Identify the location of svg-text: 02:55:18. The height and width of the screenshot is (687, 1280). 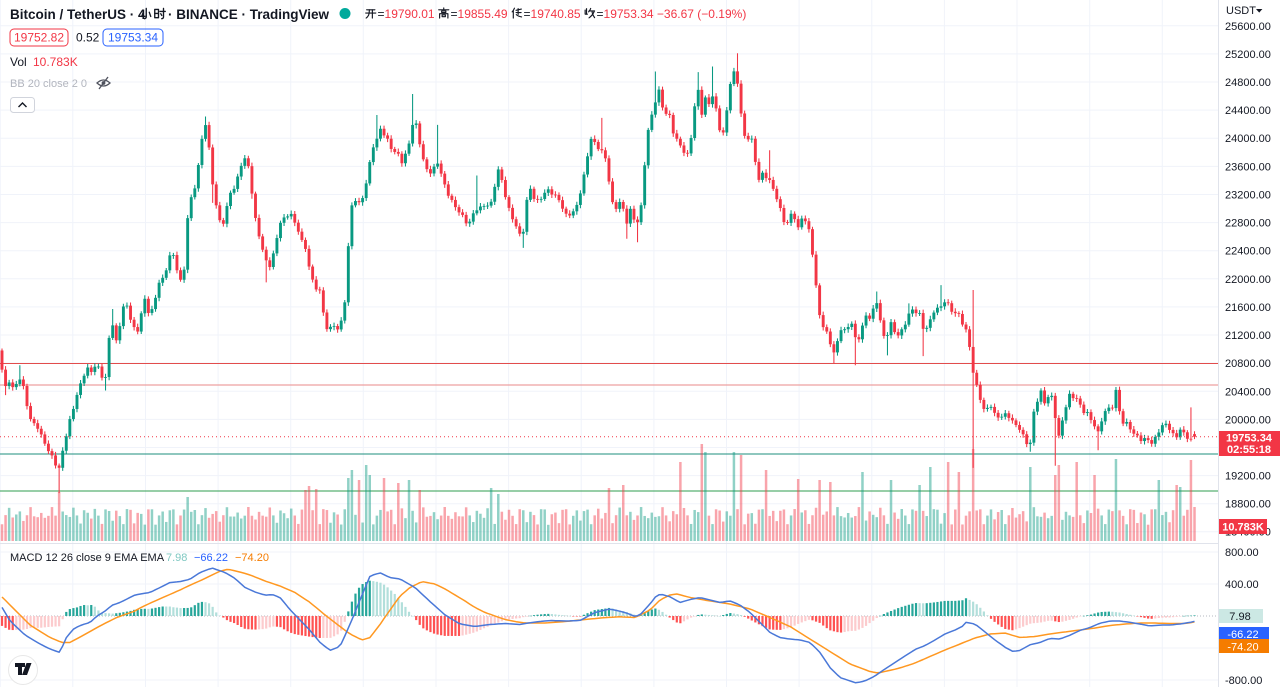
(1249, 450).